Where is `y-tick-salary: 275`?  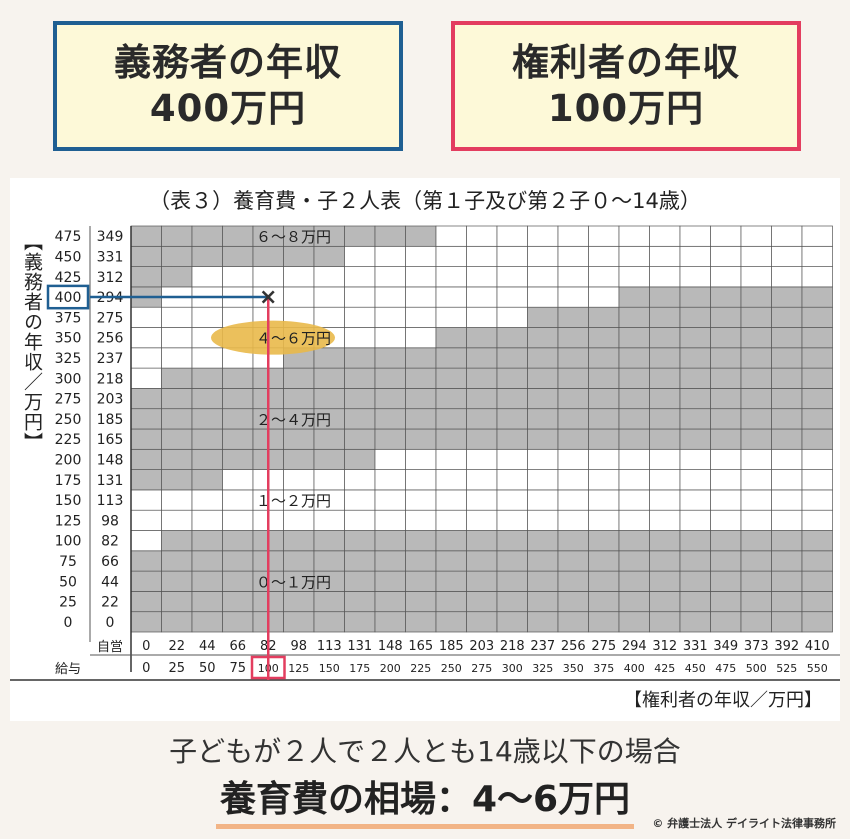 y-tick-salary: 275 is located at coordinates (68, 400).